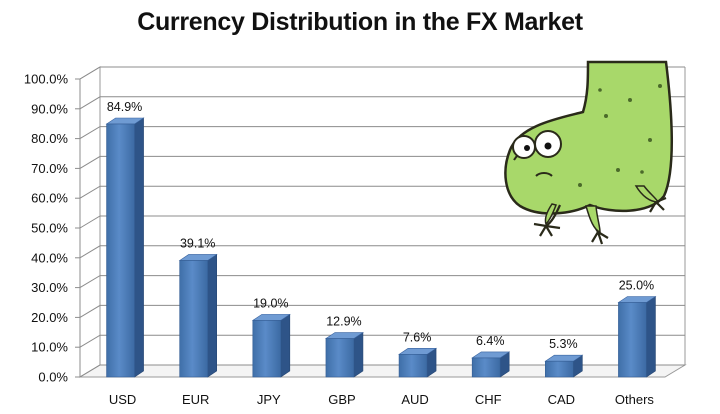 This screenshot has width=720, height=414. Describe the element at coordinates (49, 138) in the screenshot. I see `y-tick-label: 80.0%` at that location.